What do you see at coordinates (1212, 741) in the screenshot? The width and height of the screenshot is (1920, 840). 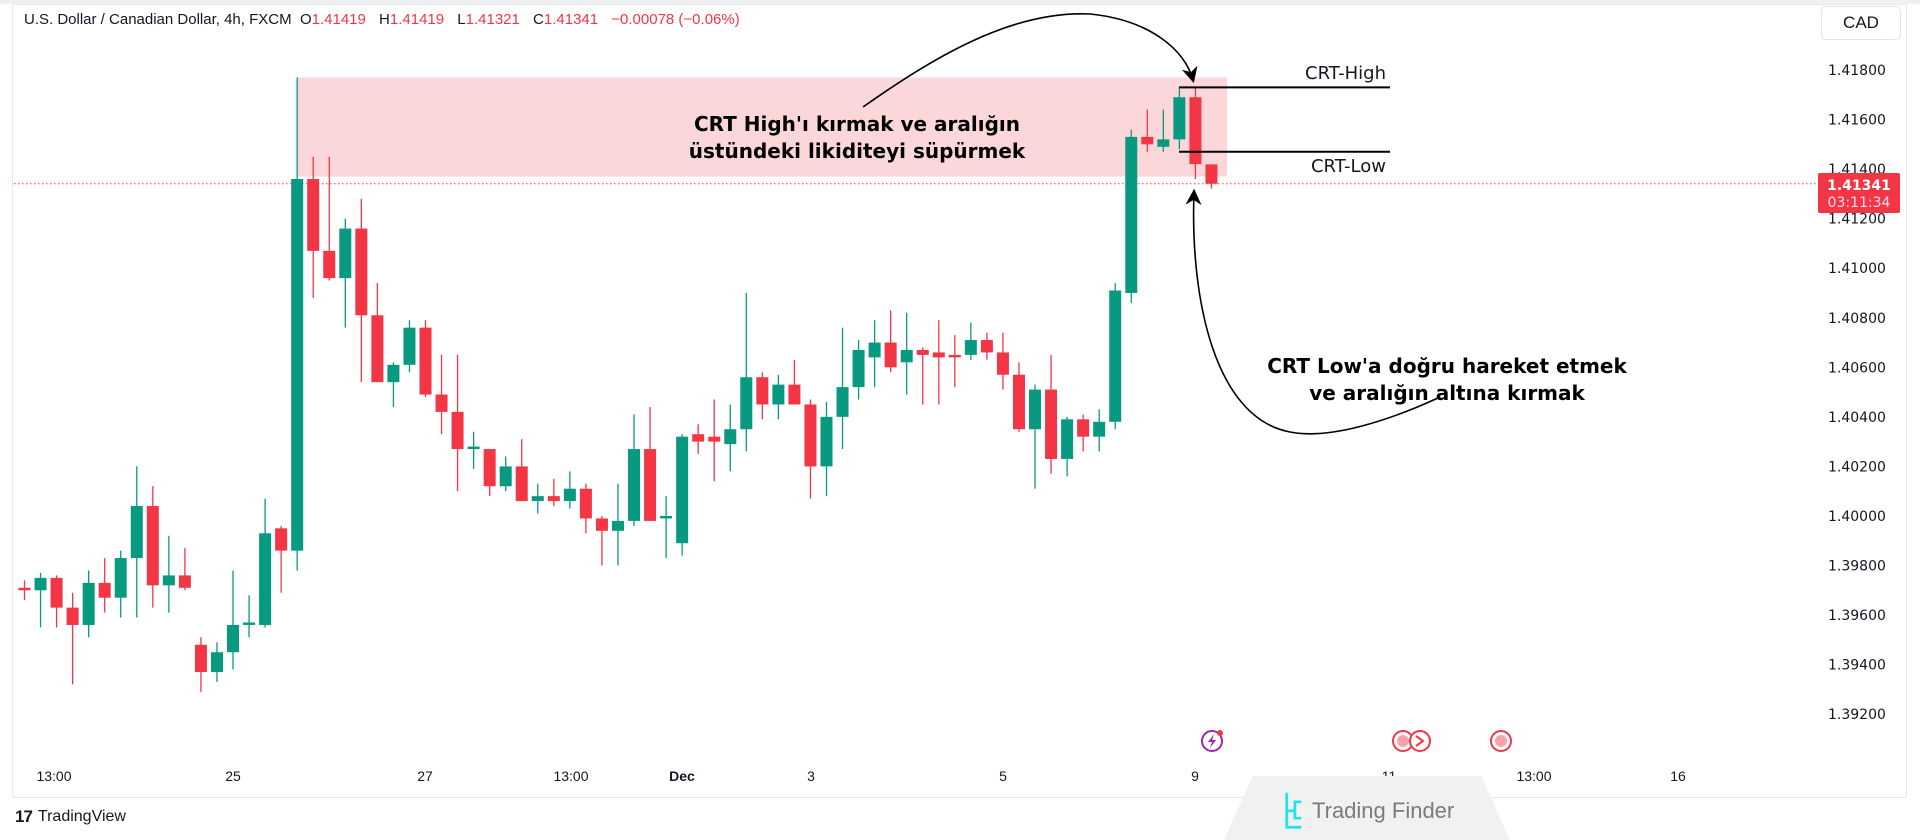 I see `lightning-event-icon` at bounding box center [1212, 741].